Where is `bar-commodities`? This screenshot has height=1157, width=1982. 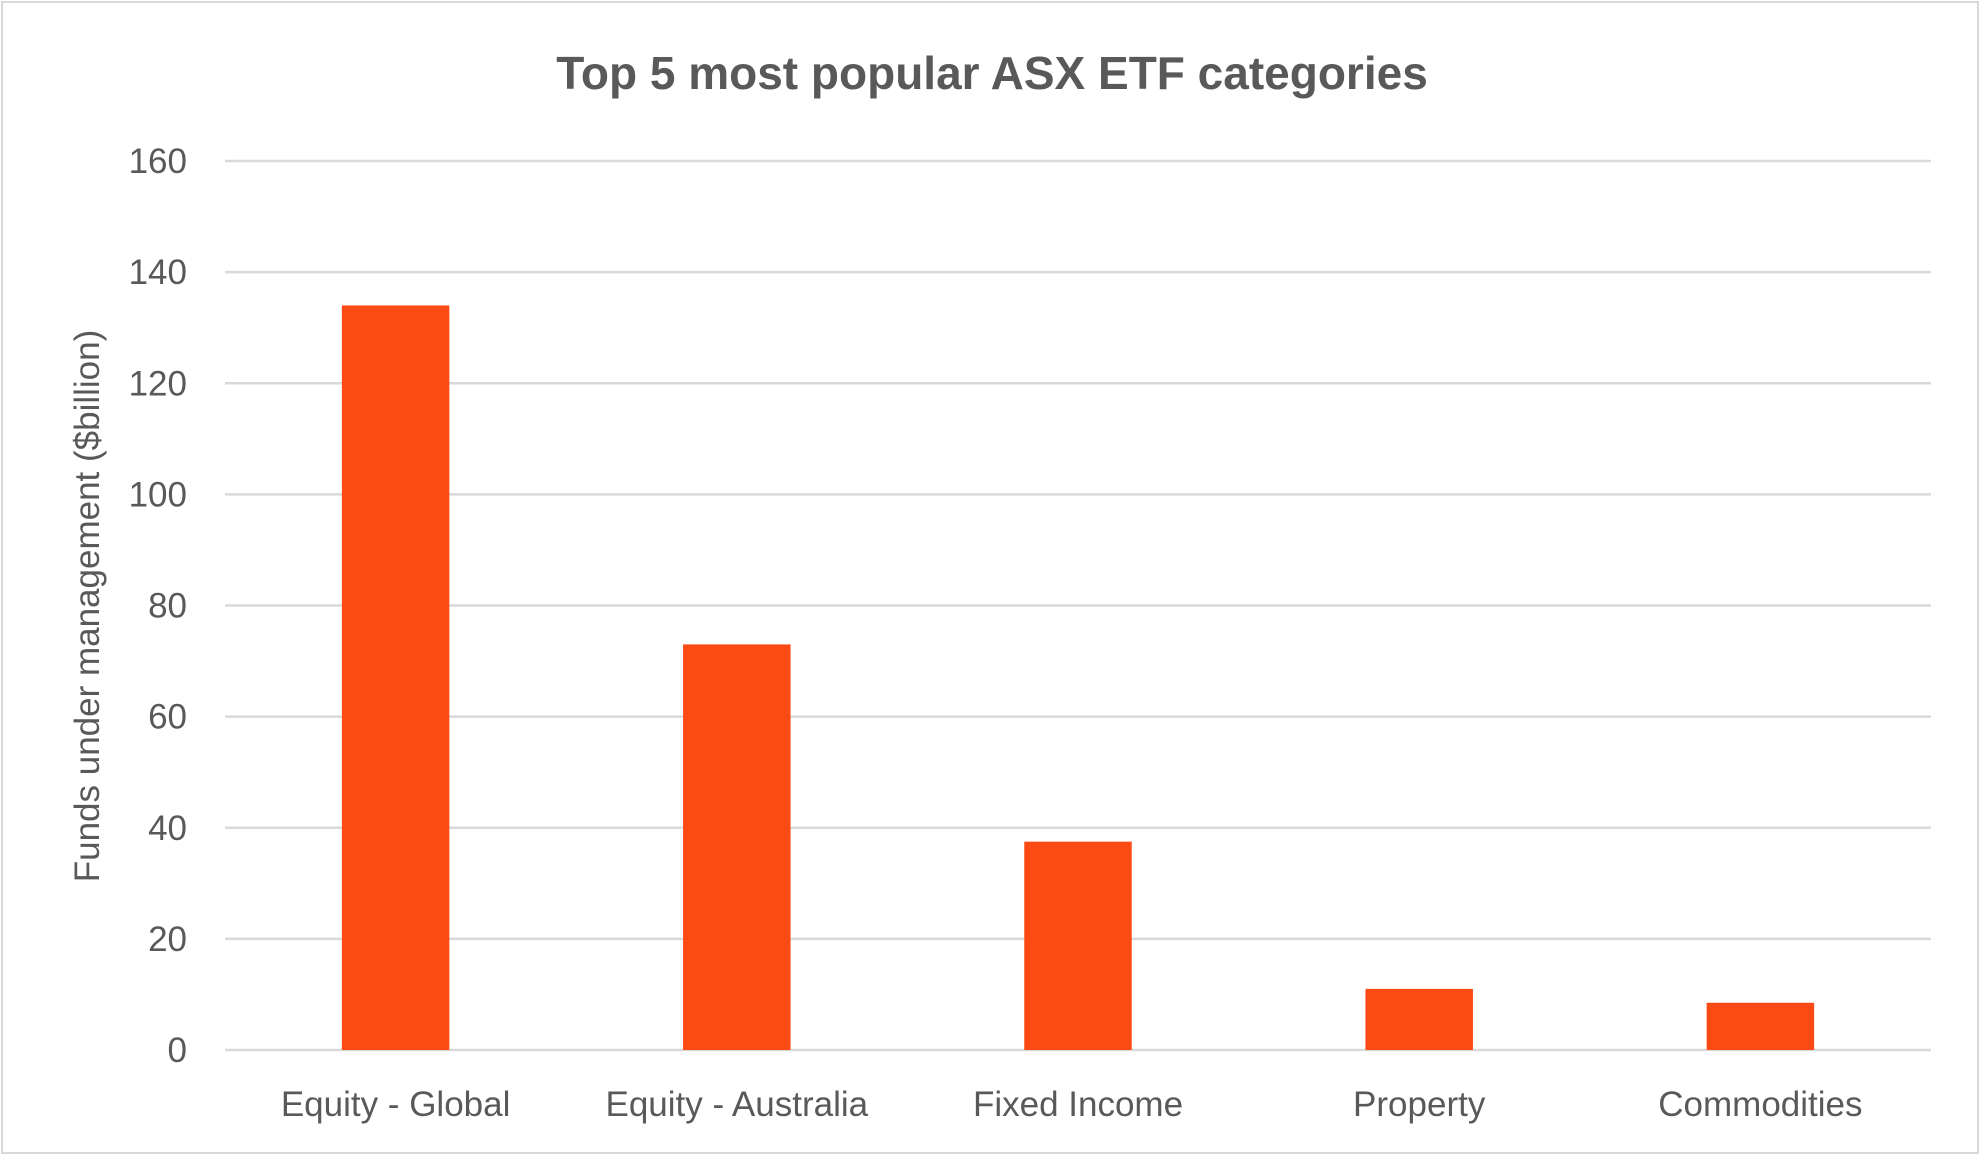
bar-commodities is located at coordinates (1760, 1026).